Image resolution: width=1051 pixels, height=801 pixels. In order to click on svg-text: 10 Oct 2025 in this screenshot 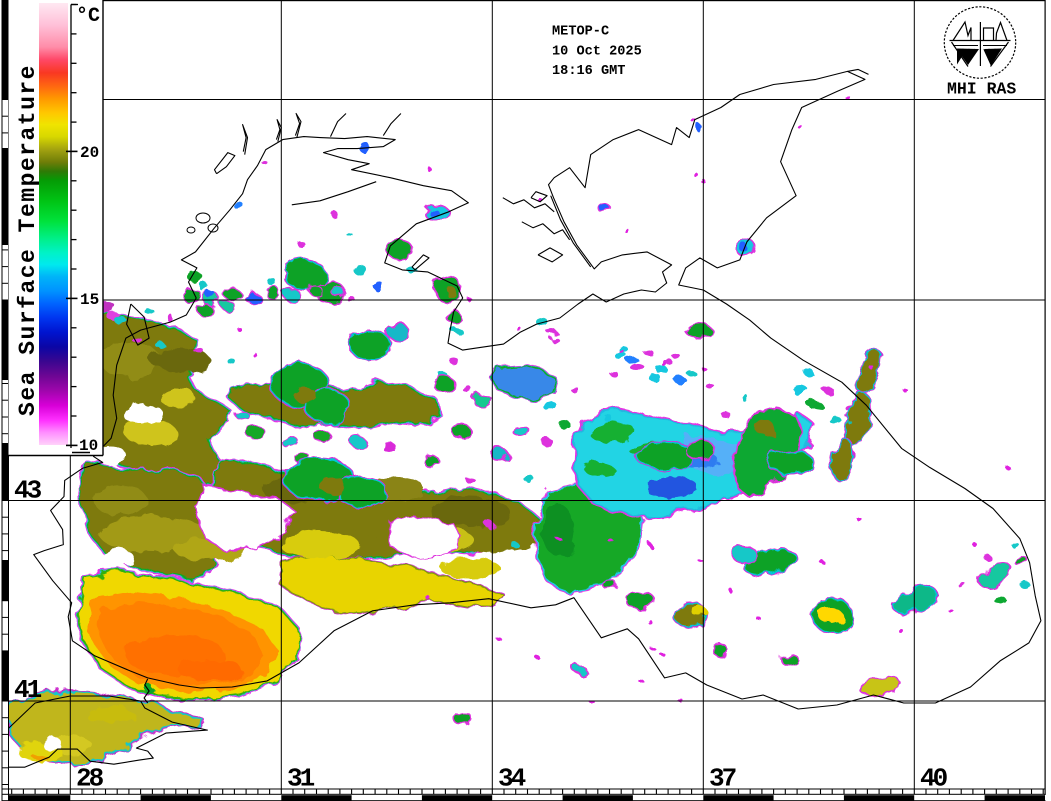, I will do `click(597, 51)`.